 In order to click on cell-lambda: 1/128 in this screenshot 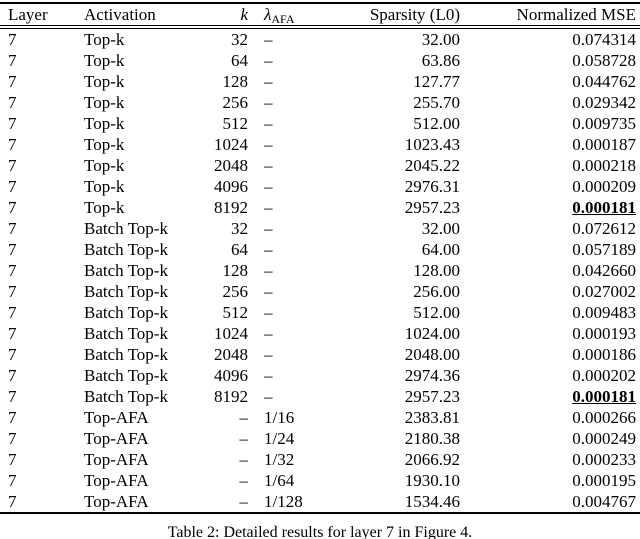, I will do `click(283, 501)`.